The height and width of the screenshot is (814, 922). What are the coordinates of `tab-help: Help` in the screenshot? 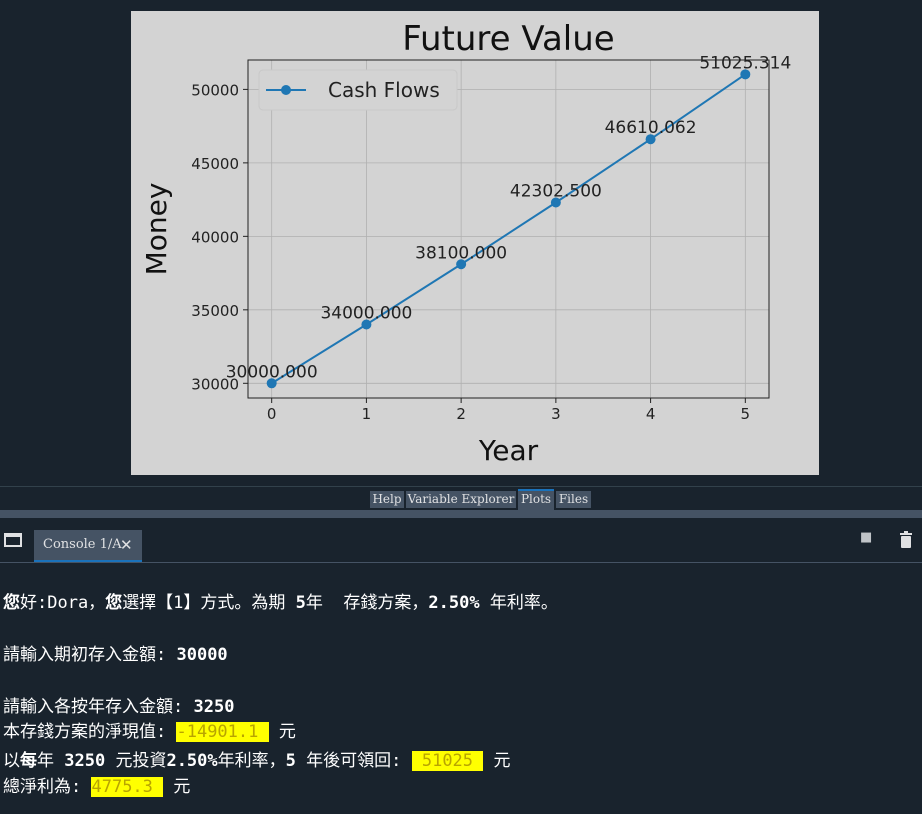 It's located at (387, 499).